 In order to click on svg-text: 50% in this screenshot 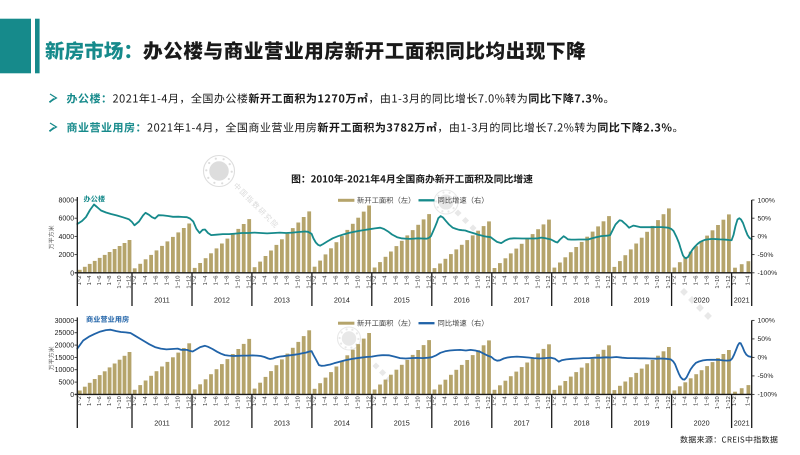, I will do `click(765, 339)`.